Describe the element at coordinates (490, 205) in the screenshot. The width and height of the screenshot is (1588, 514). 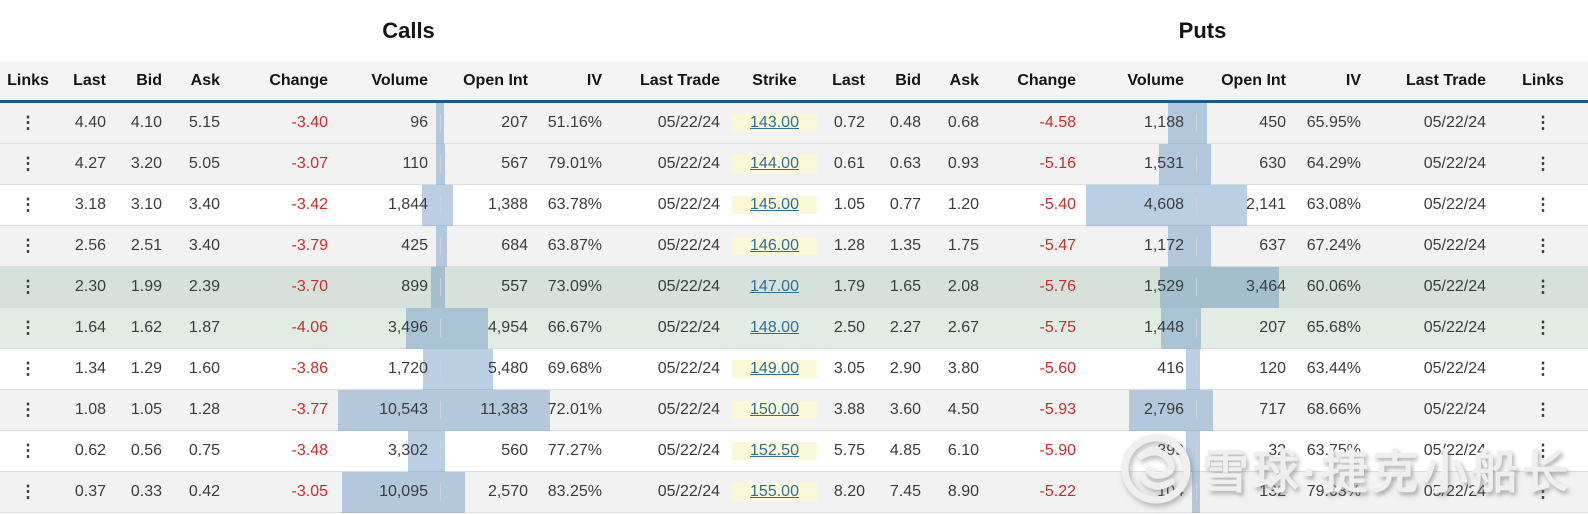
I see `calls-open_int-cell: 1,388` at that location.